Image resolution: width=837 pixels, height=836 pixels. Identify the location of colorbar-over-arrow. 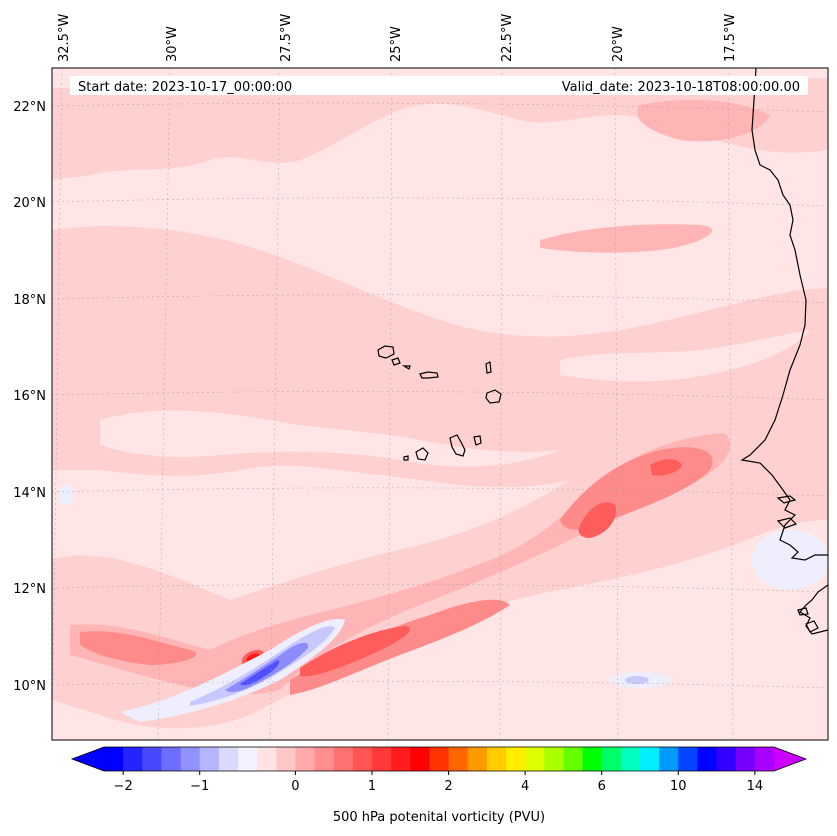
(790, 759).